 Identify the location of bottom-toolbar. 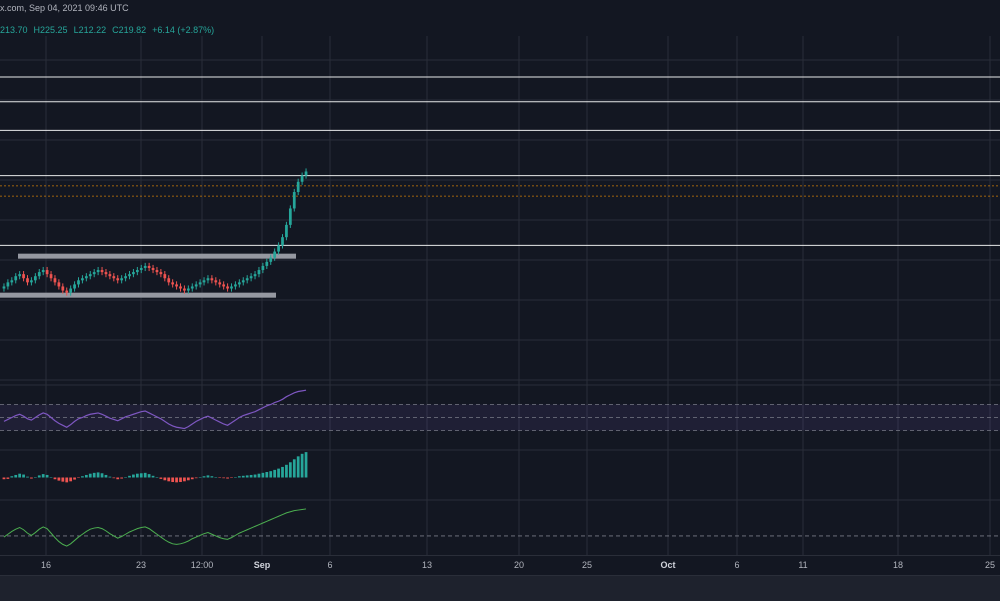
(500, 588).